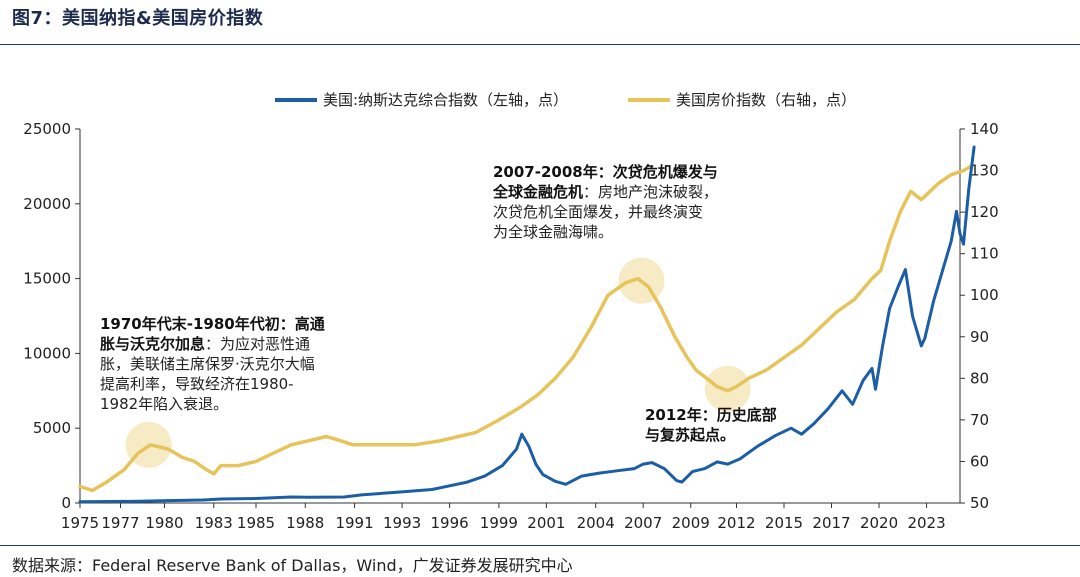 Image resolution: width=1080 pixels, height=577 pixels. Describe the element at coordinates (979, 503) in the screenshot. I see `right-y-tick-label: 50` at that location.